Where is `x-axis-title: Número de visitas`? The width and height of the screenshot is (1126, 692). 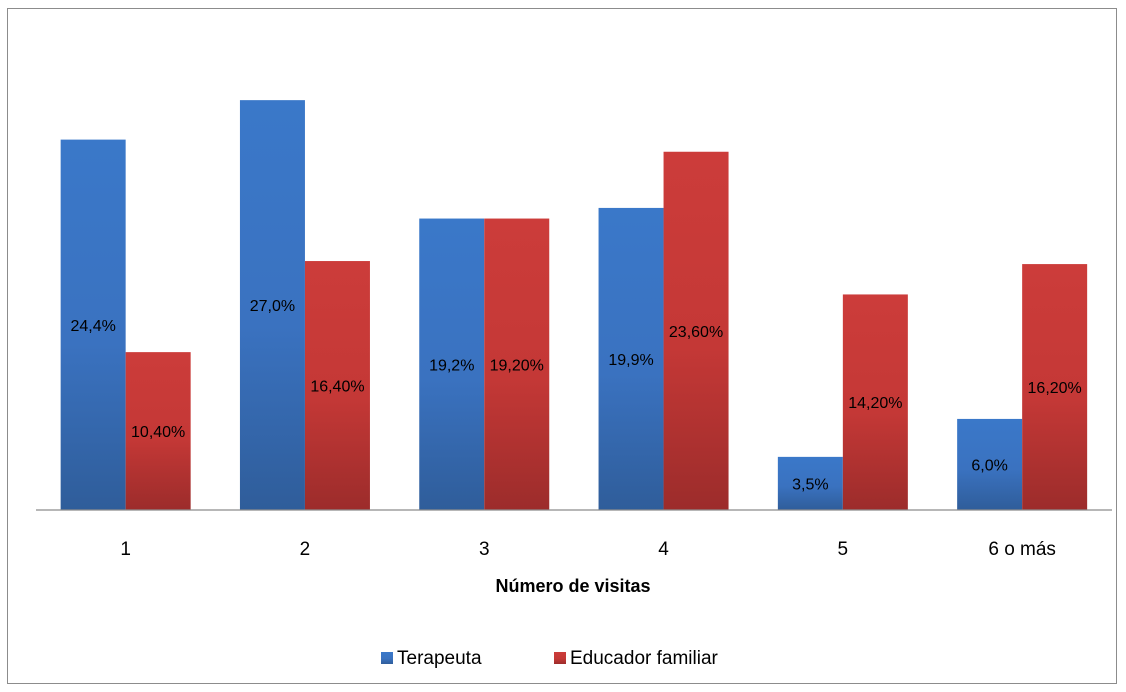 x-axis-title: Número de visitas is located at coordinates (572, 586).